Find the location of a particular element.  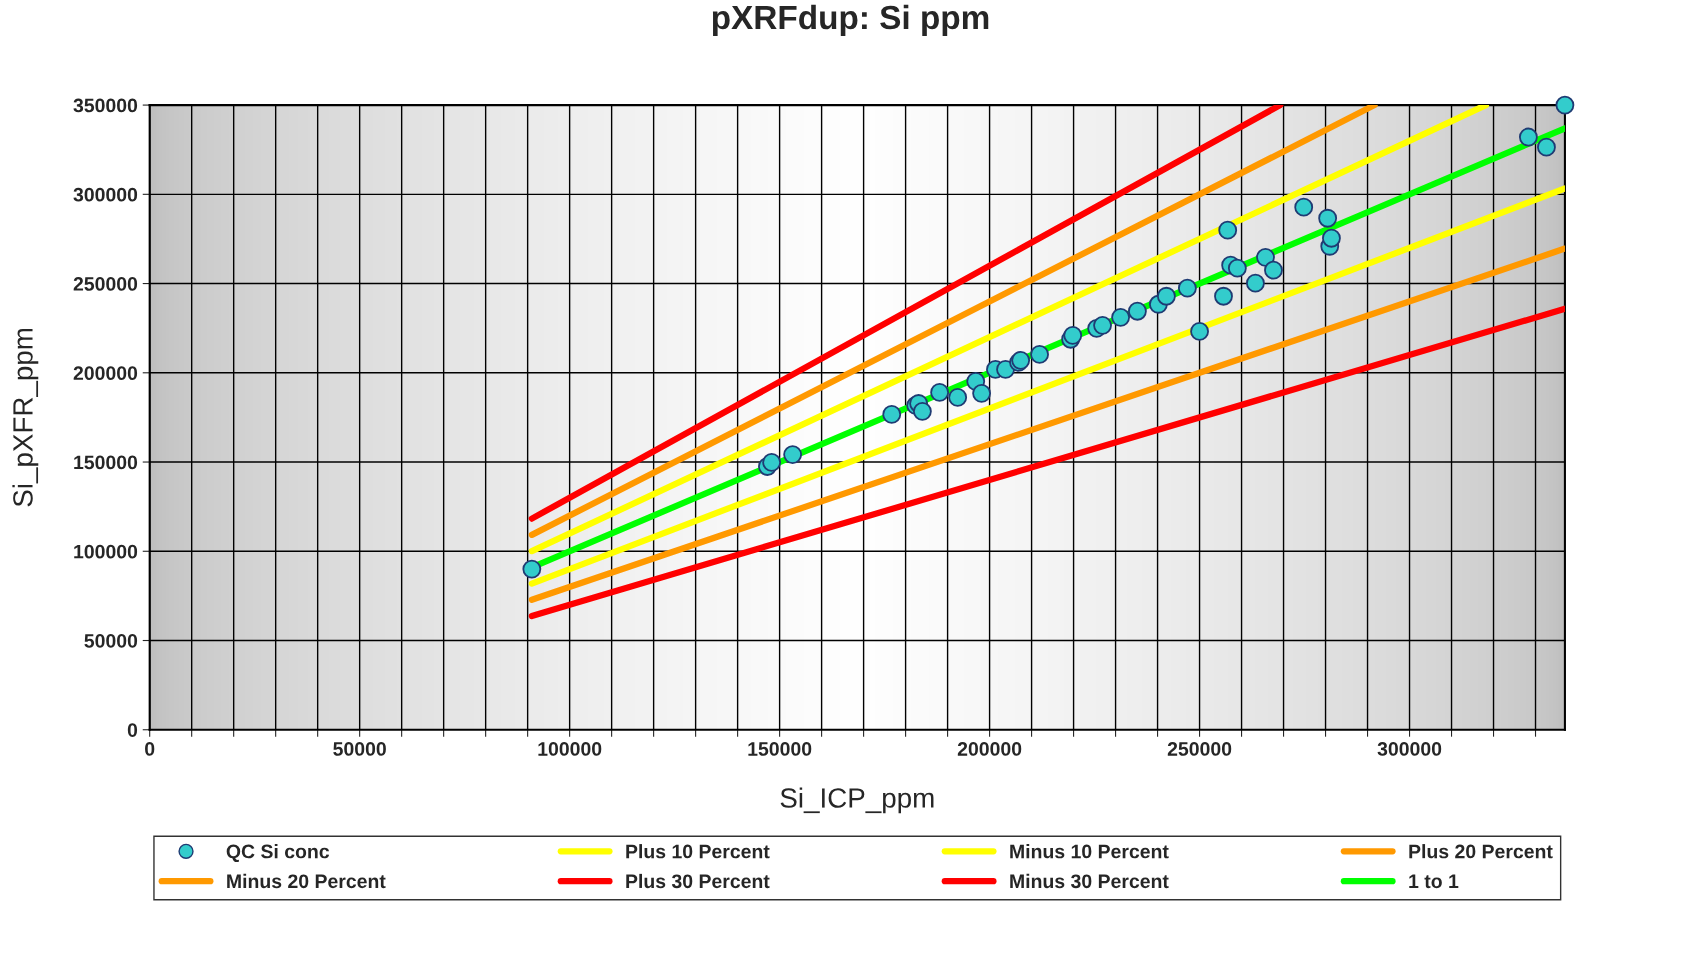

y-tick-label: 200000 is located at coordinates (105, 373).